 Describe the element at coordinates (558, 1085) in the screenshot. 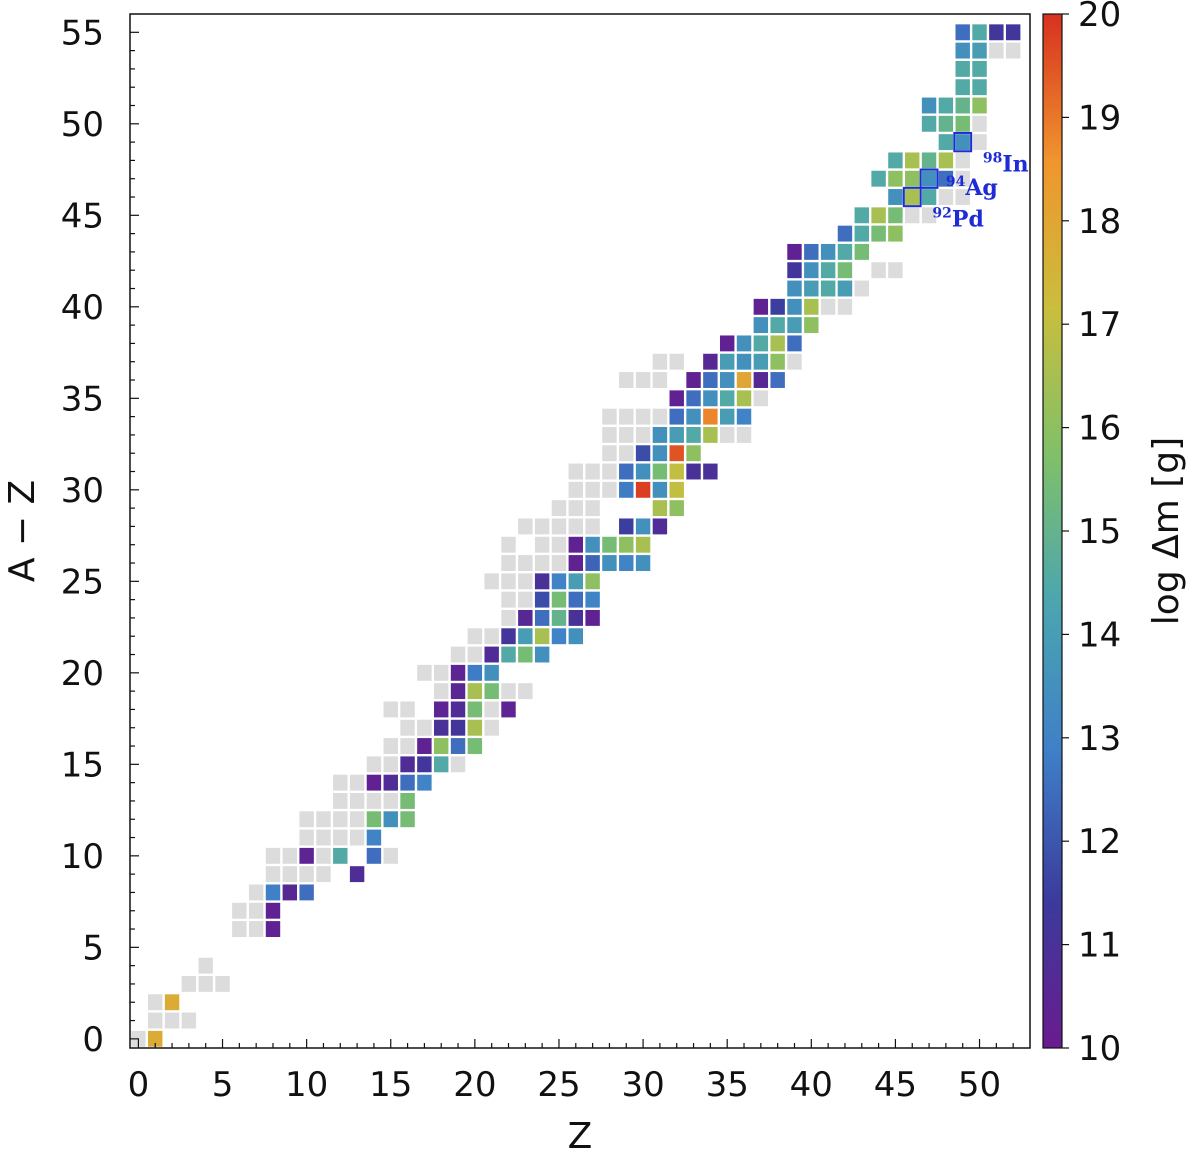

I see `x-tick-label: 25` at that location.